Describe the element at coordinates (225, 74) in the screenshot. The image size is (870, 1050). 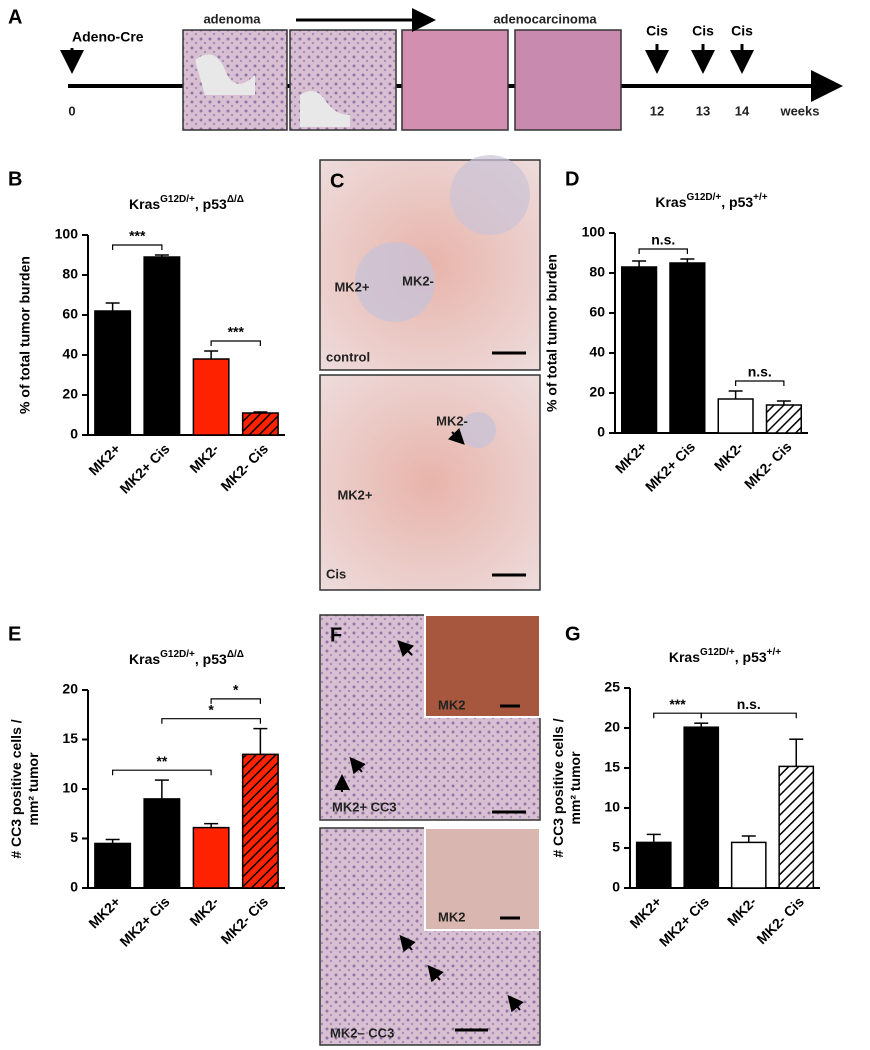
I see `lumen` at that location.